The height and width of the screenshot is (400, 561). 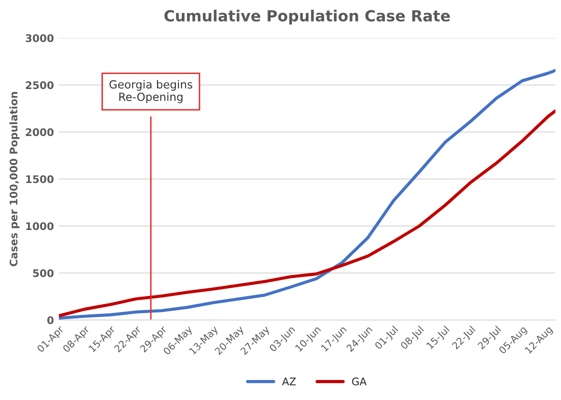 What do you see at coordinates (43, 273) in the screenshot?
I see `y-tick-label: 500` at bounding box center [43, 273].